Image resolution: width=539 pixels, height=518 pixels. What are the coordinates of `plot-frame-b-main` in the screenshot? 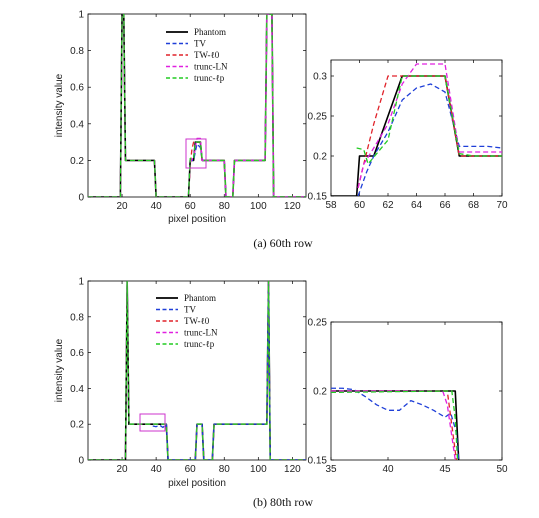 It's located at (197, 370).